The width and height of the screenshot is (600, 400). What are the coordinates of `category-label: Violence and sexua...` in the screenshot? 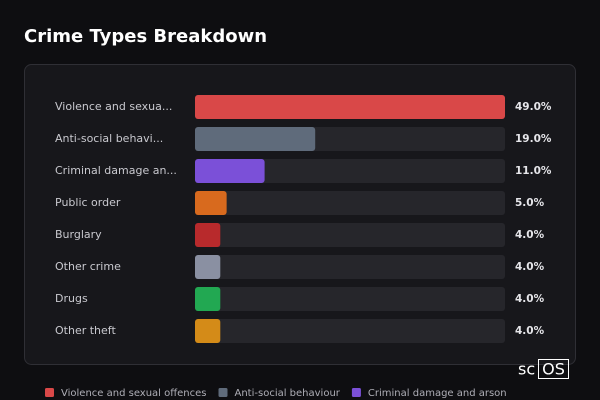 It's located at (113, 106).